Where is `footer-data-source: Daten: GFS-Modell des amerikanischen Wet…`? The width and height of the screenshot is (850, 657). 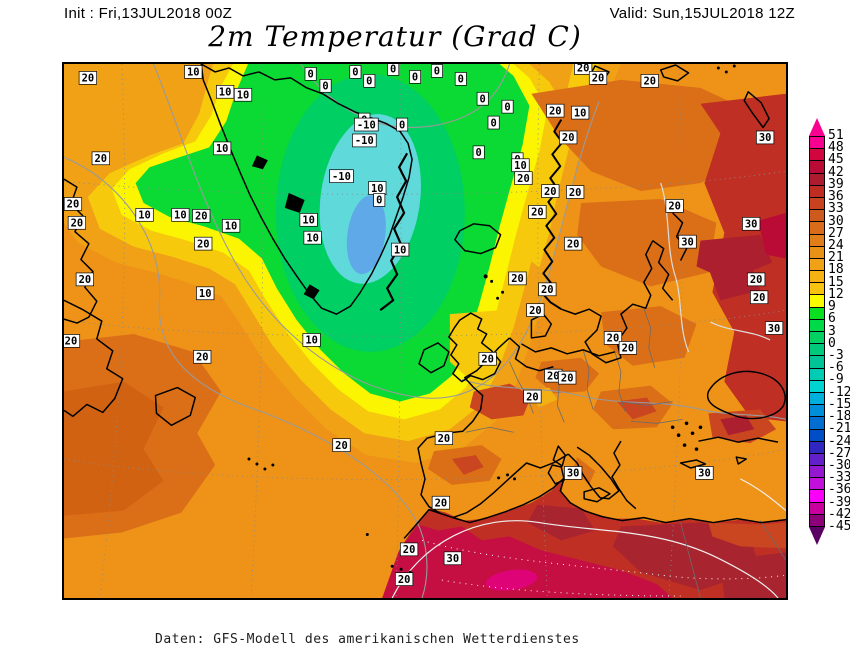 footer-data-source: Daten: GFS-Modell des amerikanischen Wet… is located at coordinates (367, 639).